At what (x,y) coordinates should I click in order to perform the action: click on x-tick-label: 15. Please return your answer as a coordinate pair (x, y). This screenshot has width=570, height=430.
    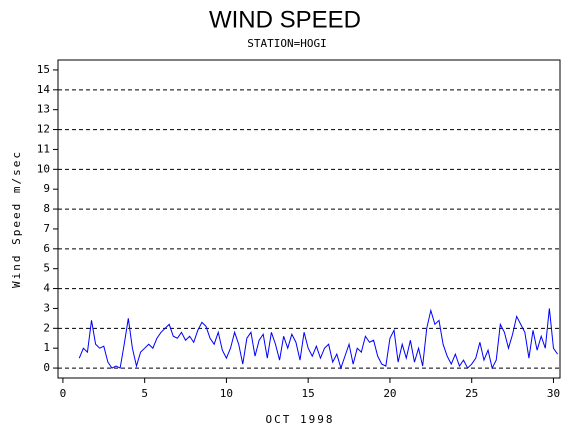
    Looking at the image, I should click on (308, 393).